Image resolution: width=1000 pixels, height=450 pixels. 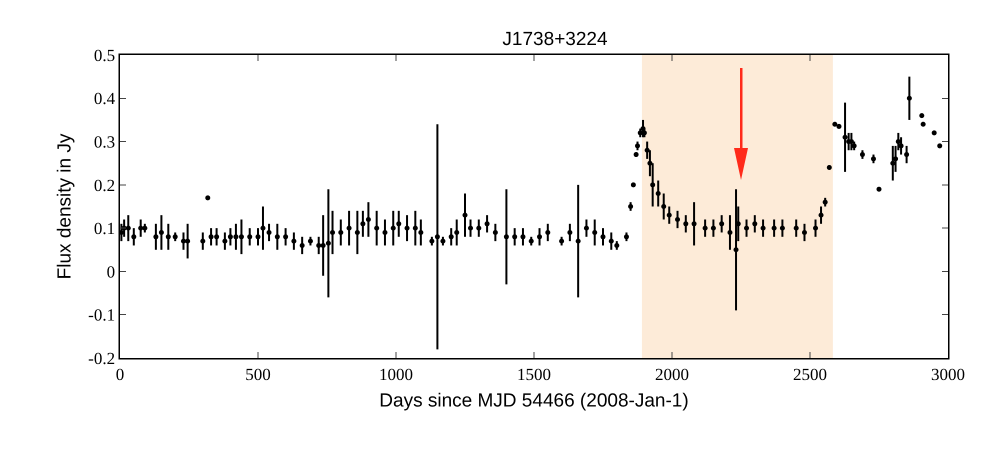 I want to click on y-tick-label: -0.1, so click(x=102, y=315).